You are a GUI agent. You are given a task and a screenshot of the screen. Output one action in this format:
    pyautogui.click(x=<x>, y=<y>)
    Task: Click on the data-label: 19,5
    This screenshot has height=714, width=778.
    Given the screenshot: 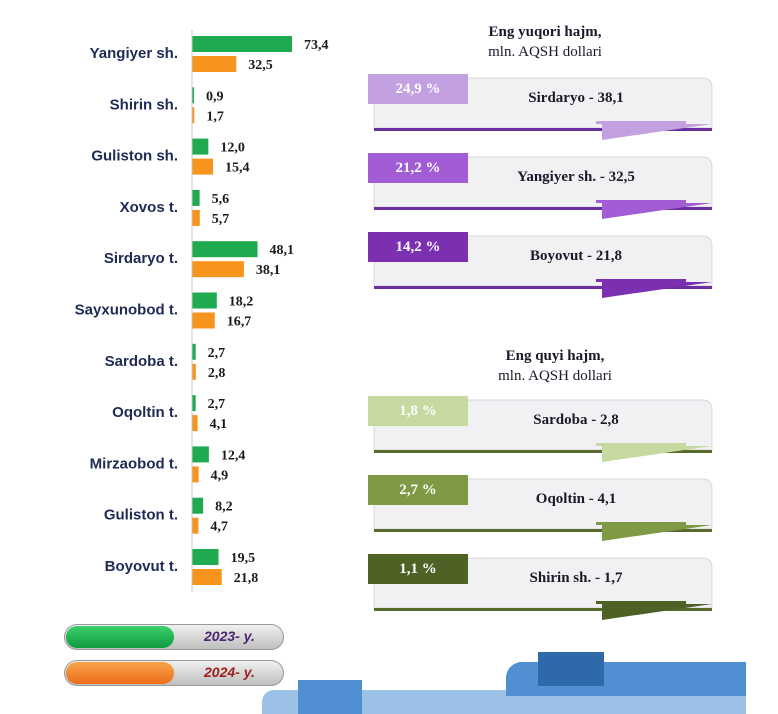 What is the action you would take?
    pyautogui.click(x=243, y=558)
    